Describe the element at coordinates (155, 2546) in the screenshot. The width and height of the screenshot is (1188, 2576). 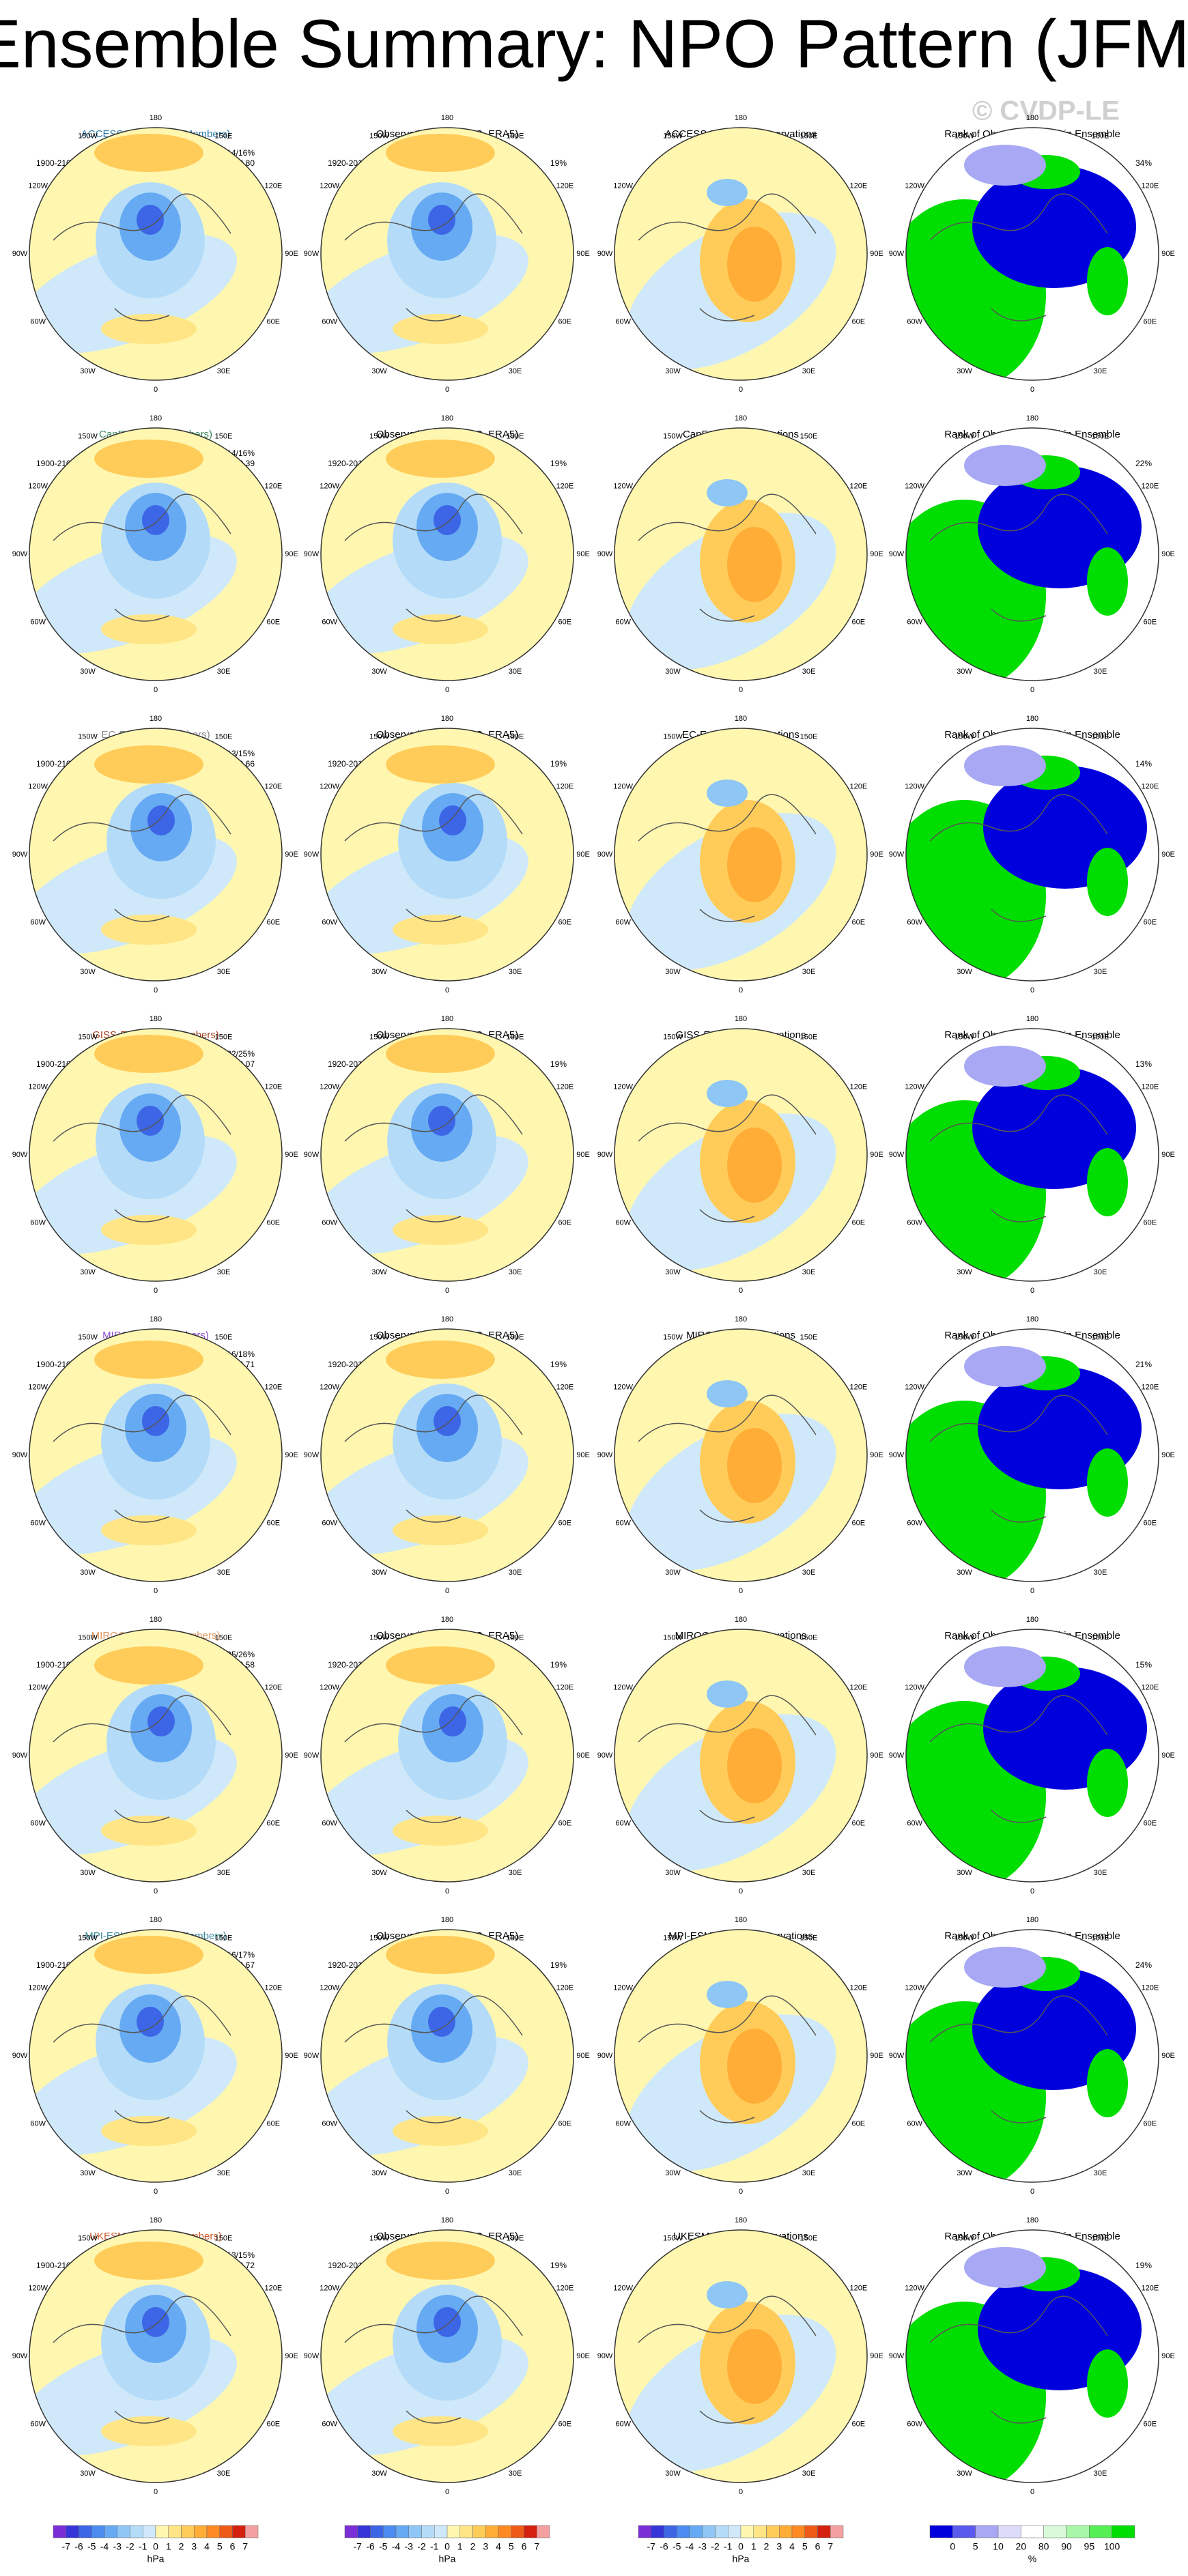
I see `colorbar-label: 0` at that location.